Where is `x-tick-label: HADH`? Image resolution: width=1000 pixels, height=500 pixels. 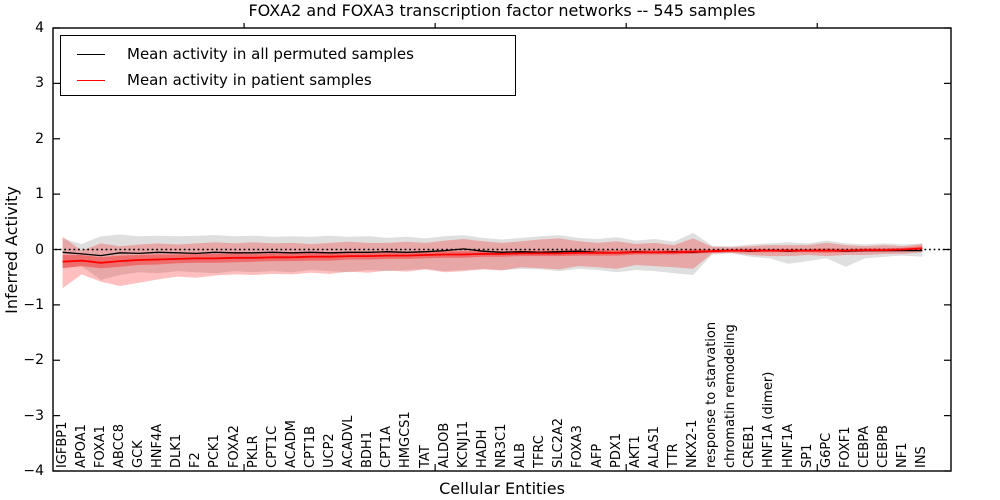
x-tick-label: HADH is located at coordinates (482, 448).